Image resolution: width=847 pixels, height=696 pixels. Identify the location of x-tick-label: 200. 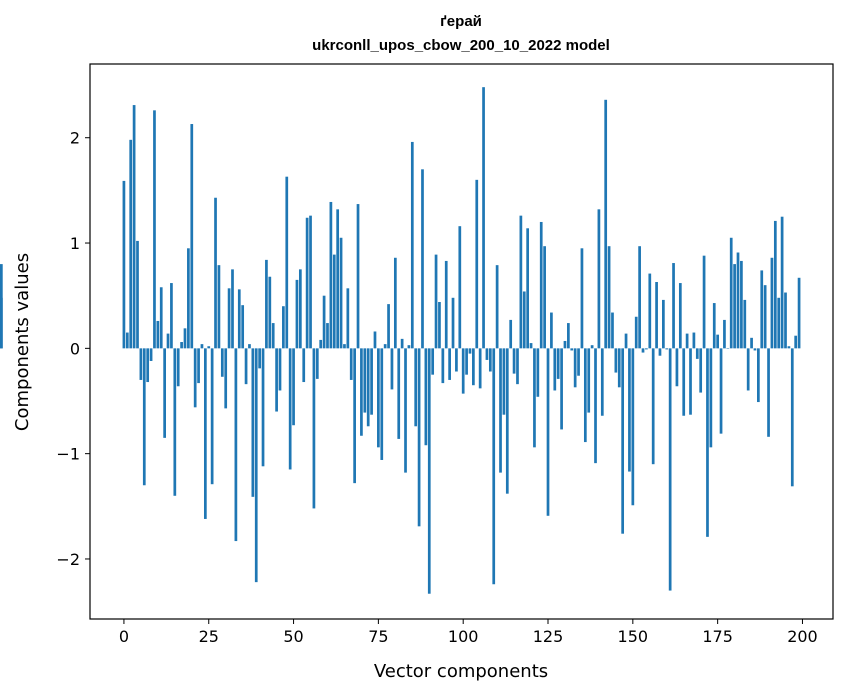
(802, 636).